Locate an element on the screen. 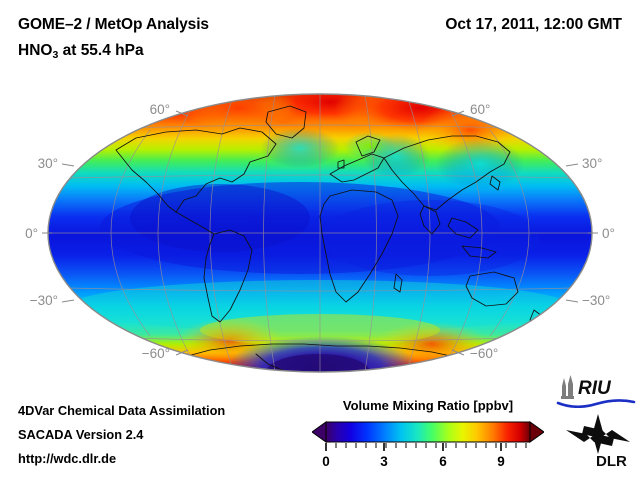 The width and height of the screenshot is (640, 480). lat-label-left-60s: −60° is located at coordinates (156, 353).